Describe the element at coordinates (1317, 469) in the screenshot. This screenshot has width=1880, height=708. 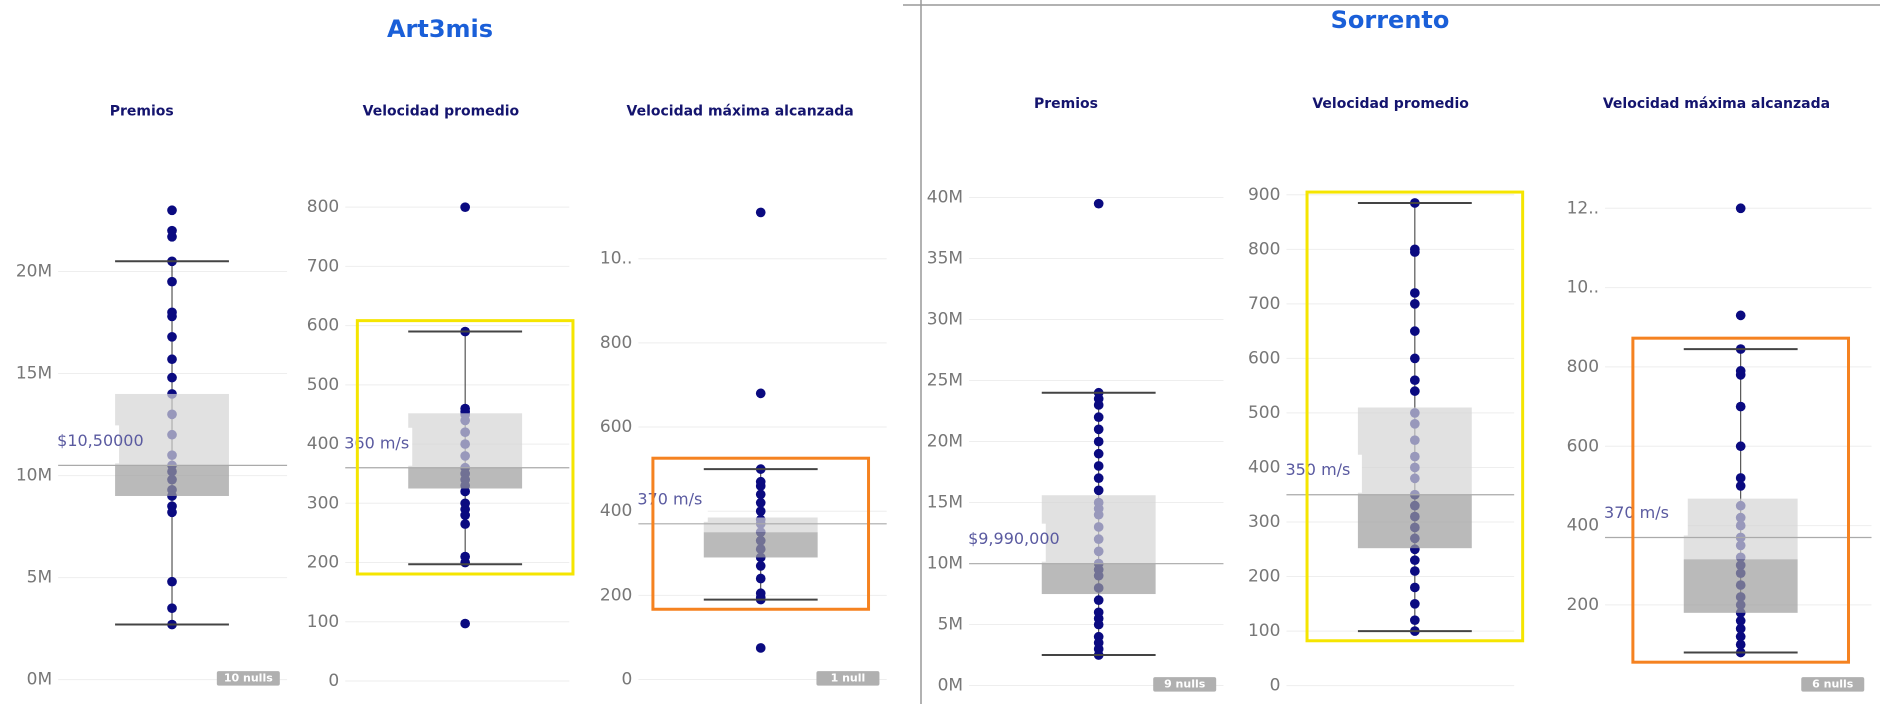
I see `reference-label: 350 m/s` at that location.